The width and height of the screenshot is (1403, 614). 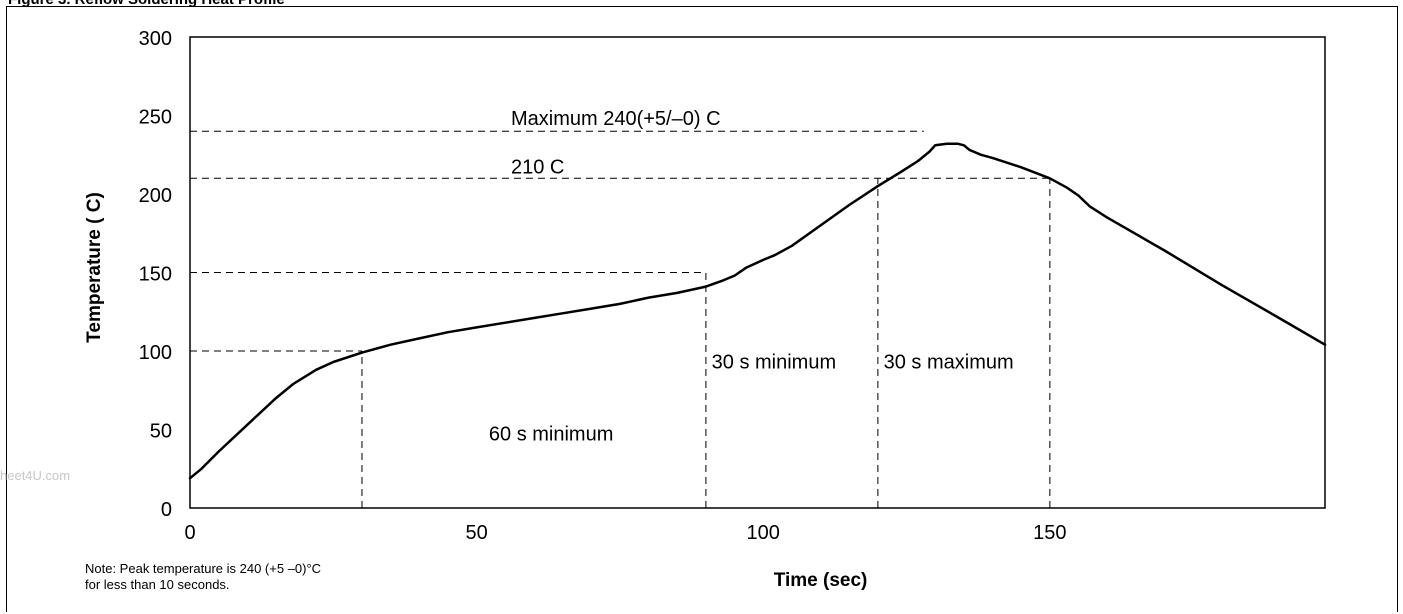 I want to click on x-tick-label-50: 50, so click(x=476, y=533).